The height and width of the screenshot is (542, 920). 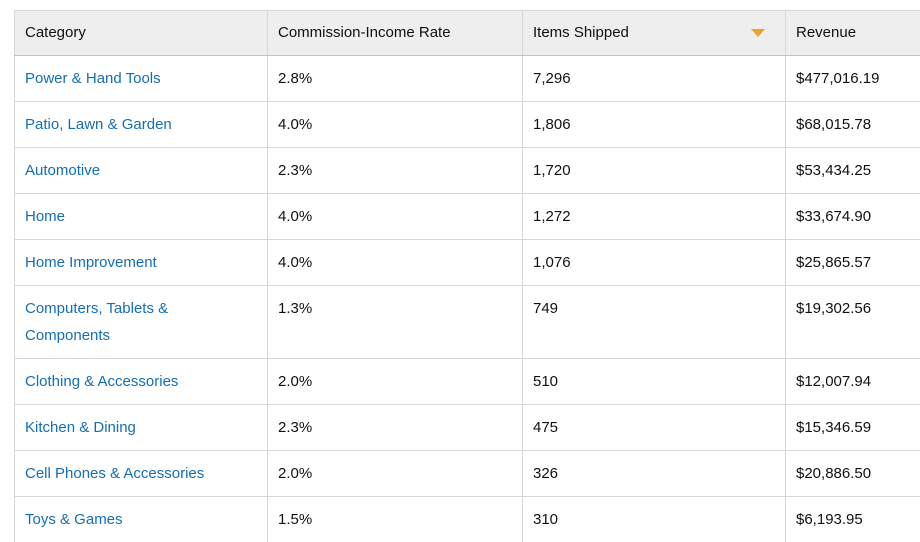 I want to click on table-row: Toys & Games 1.5% 310 $6,193.95, so click(x=467, y=519).